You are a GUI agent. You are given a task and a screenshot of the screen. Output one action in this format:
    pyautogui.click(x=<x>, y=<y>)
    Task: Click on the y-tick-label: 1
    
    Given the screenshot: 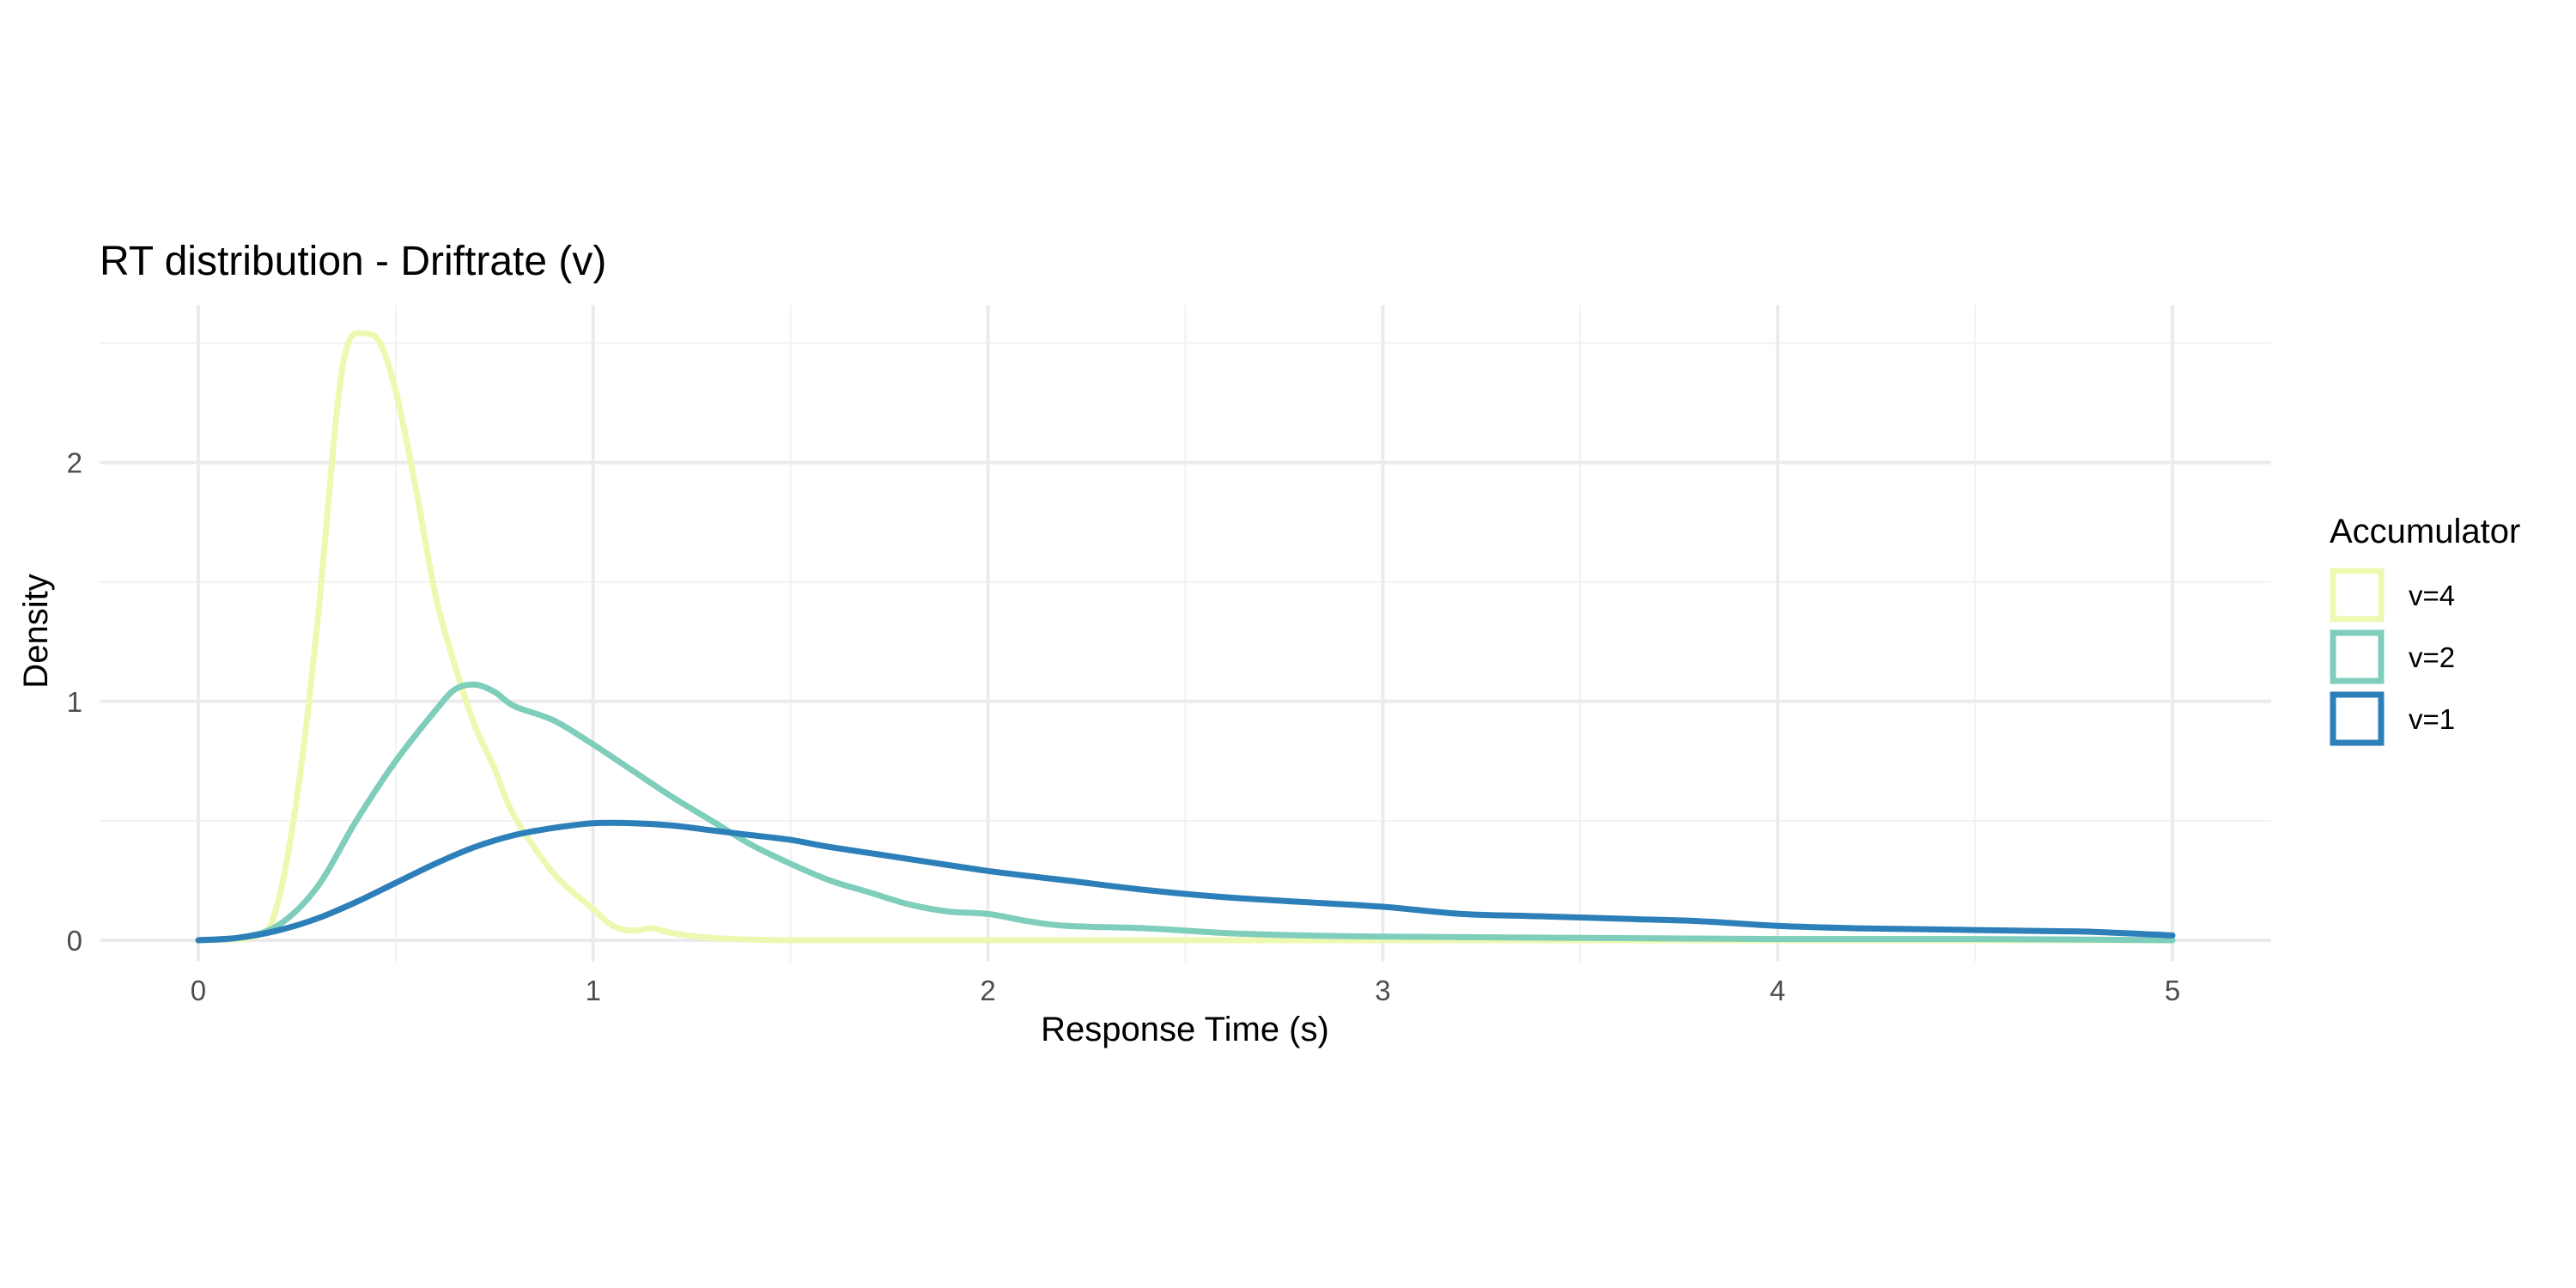 What is the action you would take?
    pyautogui.click(x=74, y=702)
    